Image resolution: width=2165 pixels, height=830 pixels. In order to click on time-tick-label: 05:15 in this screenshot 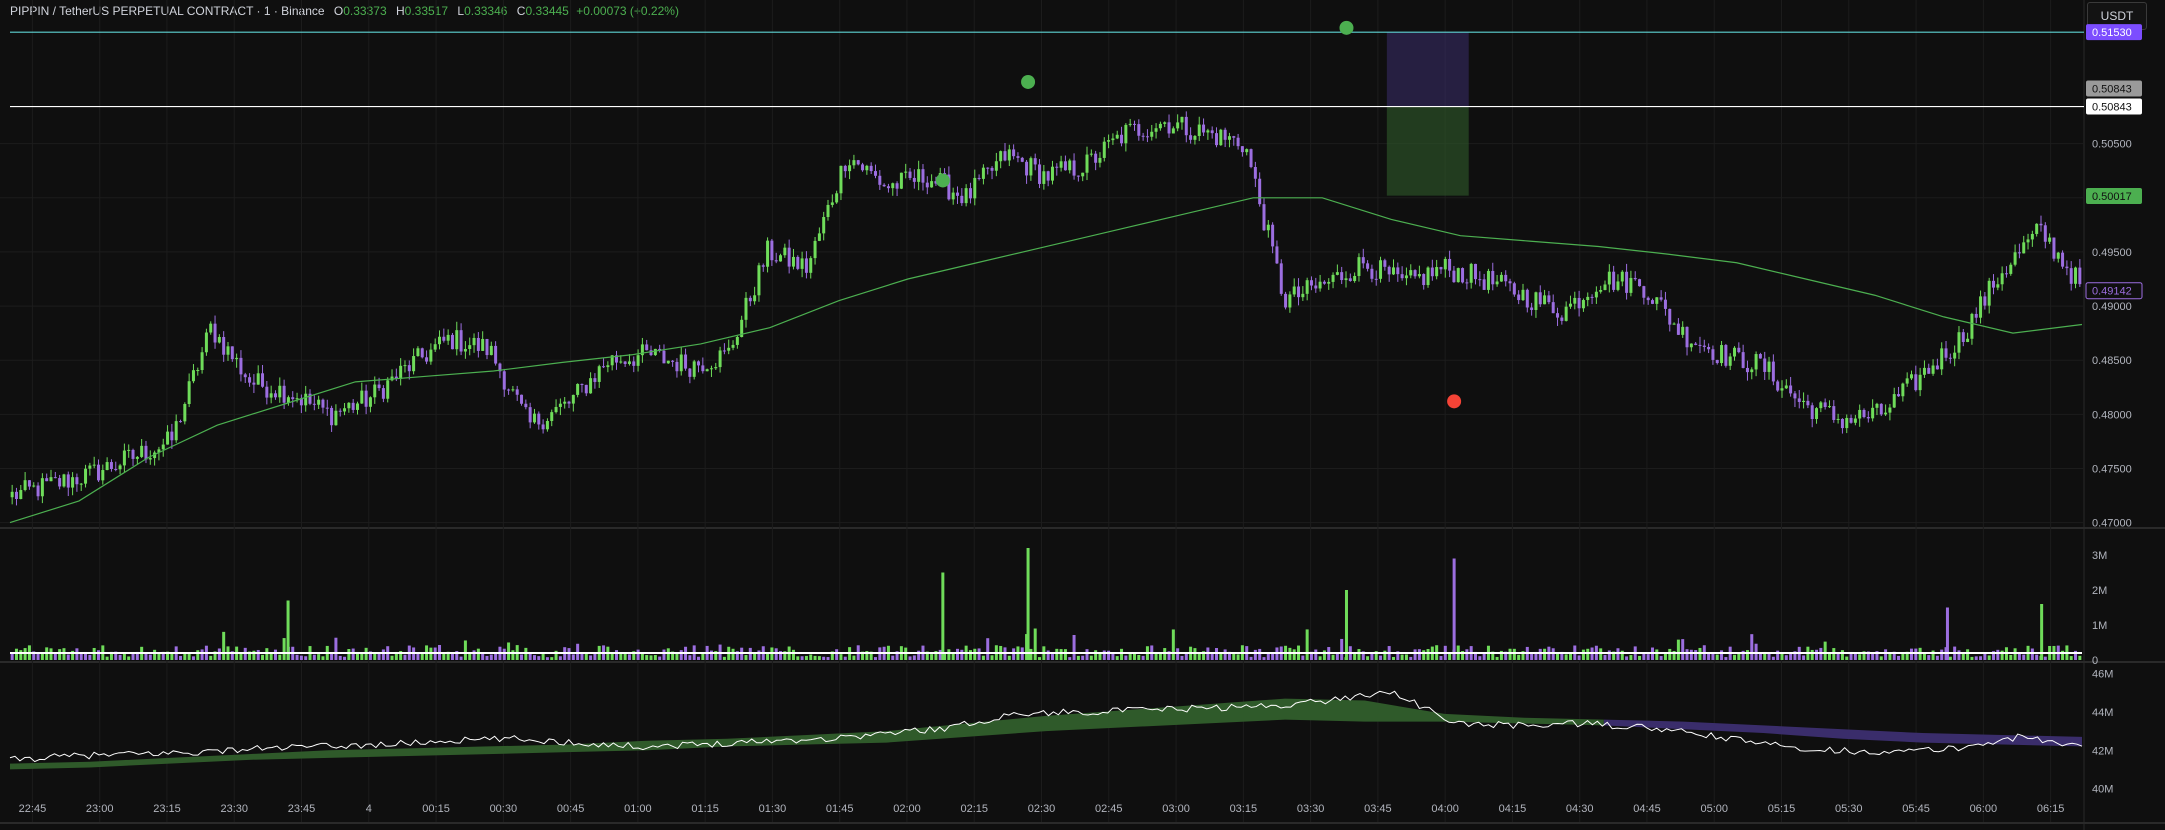, I will do `click(1782, 809)`.